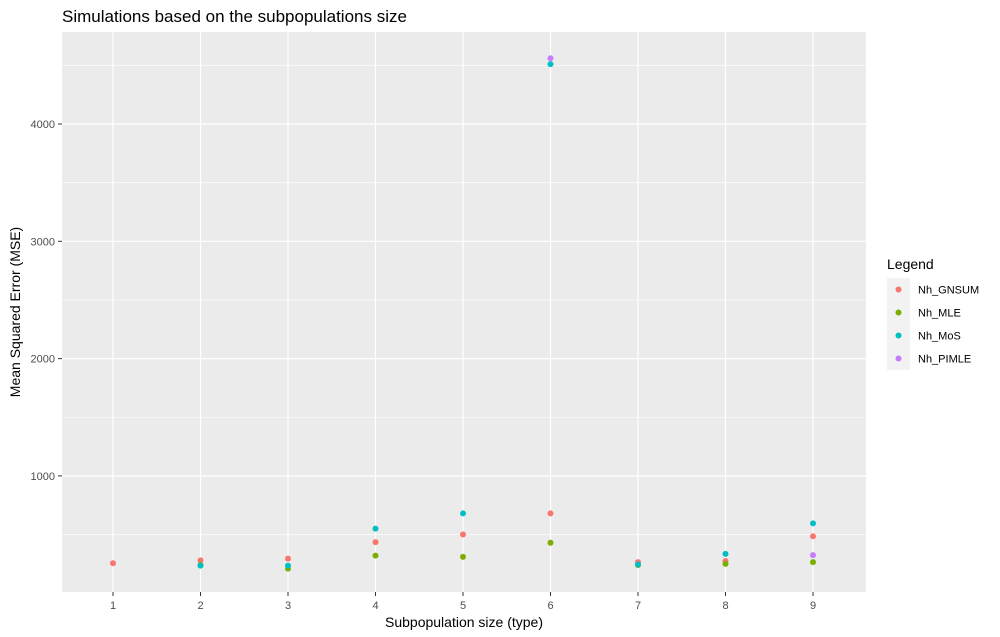 The width and height of the screenshot is (1000, 637). Describe the element at coordinates (463, 606) in the screenshot. I see `x-tick-label: 5` at that location.